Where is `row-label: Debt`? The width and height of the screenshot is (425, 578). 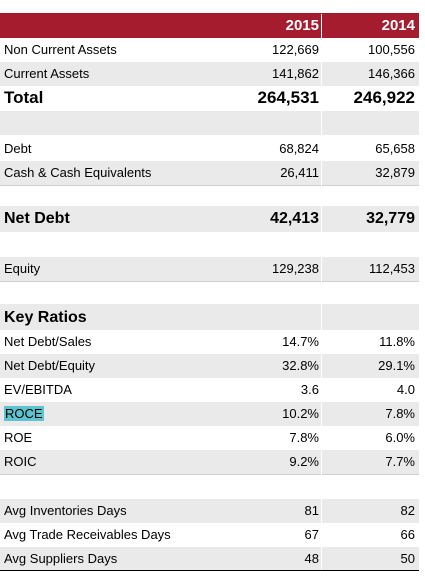
row-label: Debt is located at coordinates (18, 148).